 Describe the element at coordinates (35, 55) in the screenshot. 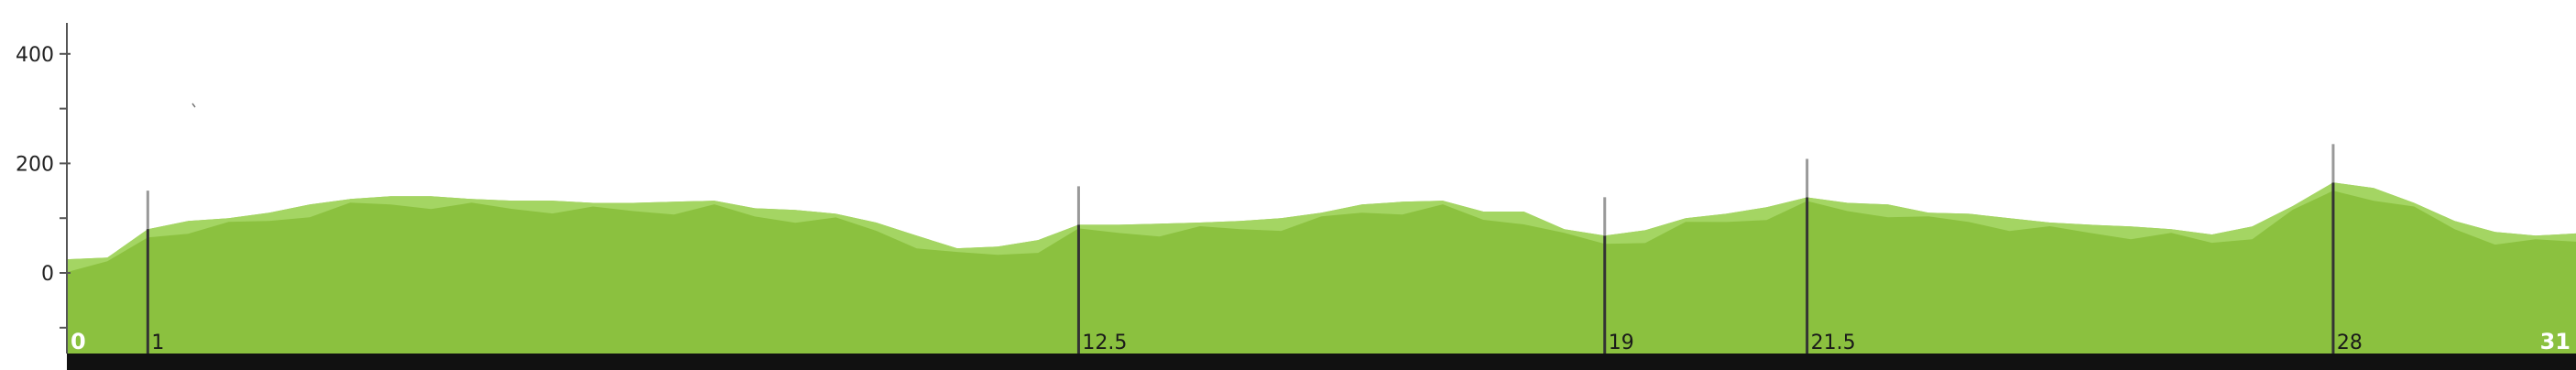

I see `y-tick-label: 400` at that location.